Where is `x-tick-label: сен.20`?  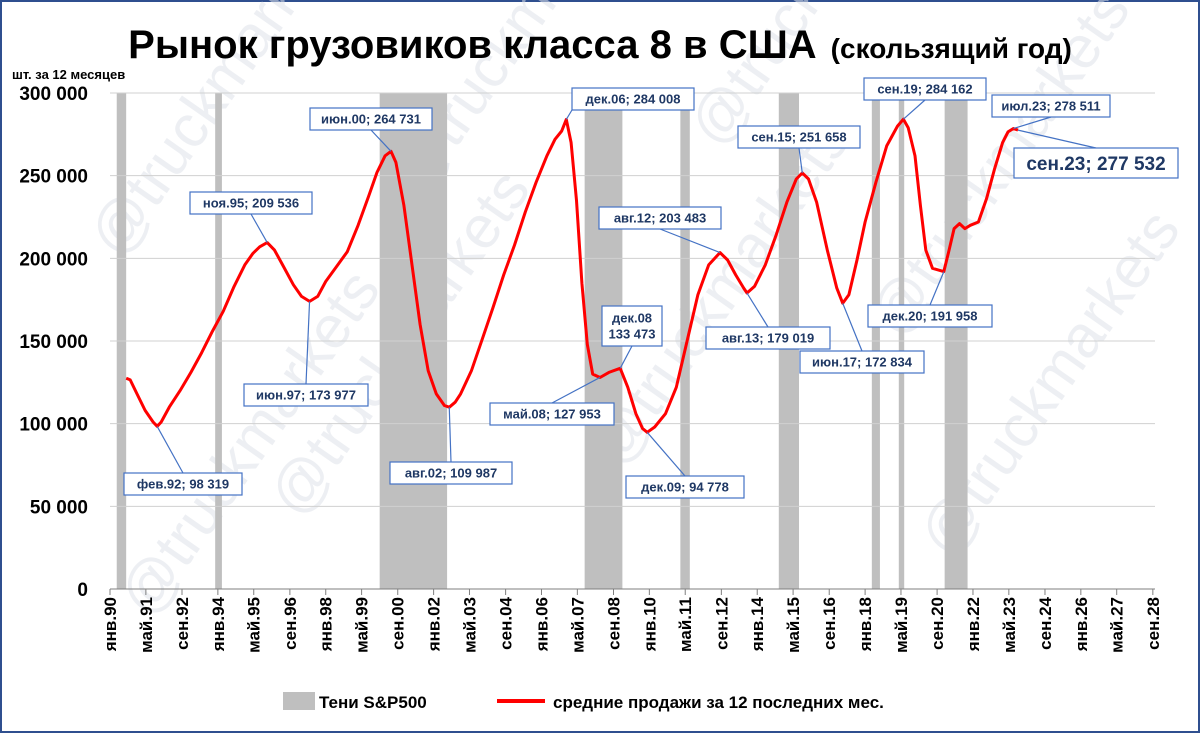 x-tick-label: сен.20 is located at coordinates (937, 623).